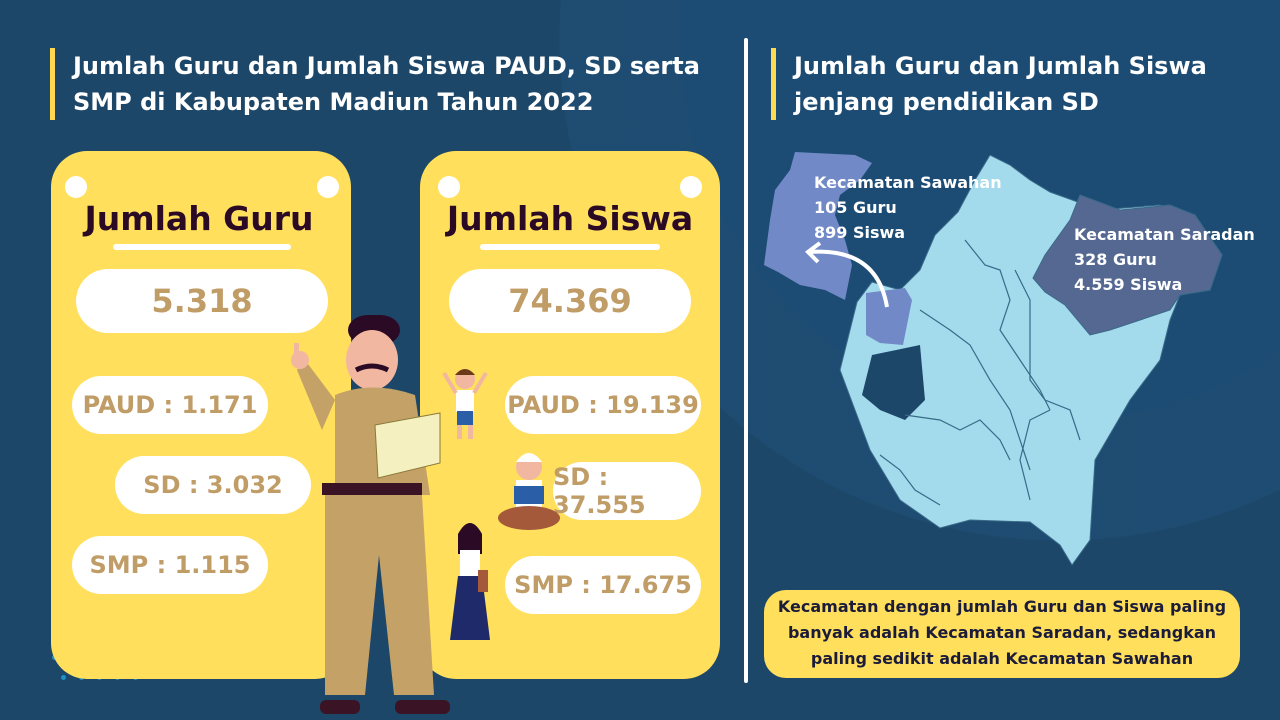  Describe the element at coordinates (1164, 234) in the screenshot. I see `saradan-name: Kecamatan Saradan` at that location.